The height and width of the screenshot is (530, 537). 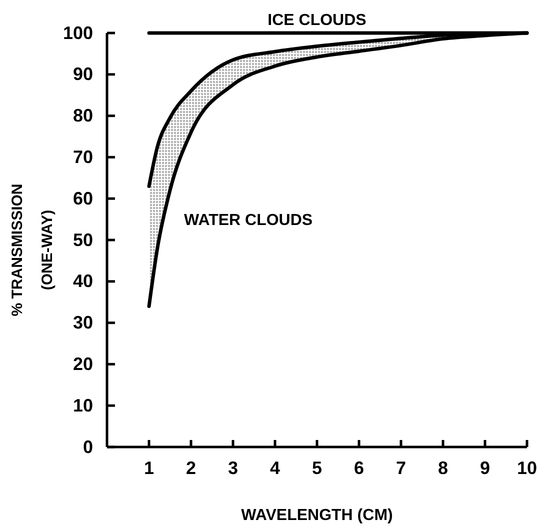 I want to click on x-tick-label: 4, so click(x=275, y=468).